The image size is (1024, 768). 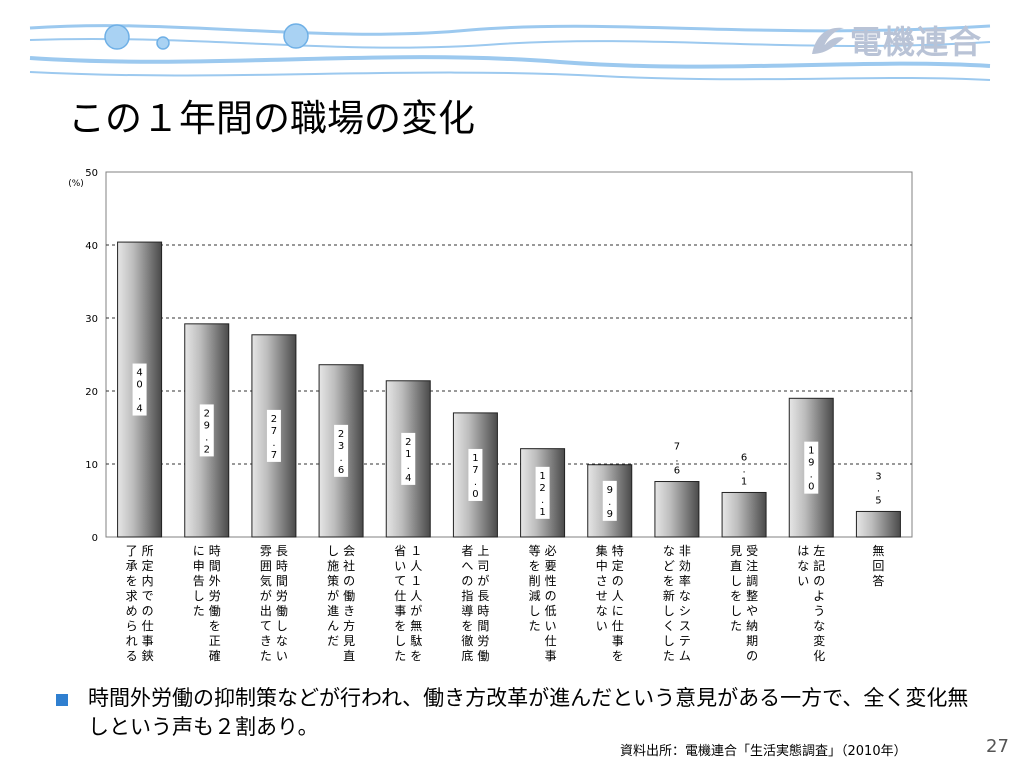 What do you see at coordinates (91, 173) in the screenshot?
I see `y-tick-label: 50` at bounding box center [91, 173].